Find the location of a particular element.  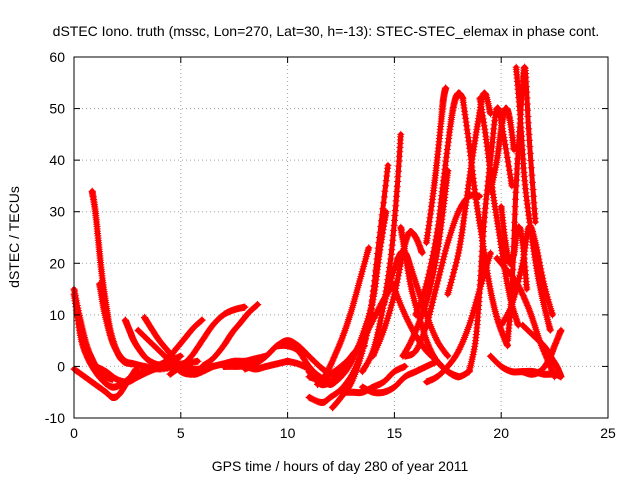

y-tick-label: 60 is located at coordinates (57, 57).